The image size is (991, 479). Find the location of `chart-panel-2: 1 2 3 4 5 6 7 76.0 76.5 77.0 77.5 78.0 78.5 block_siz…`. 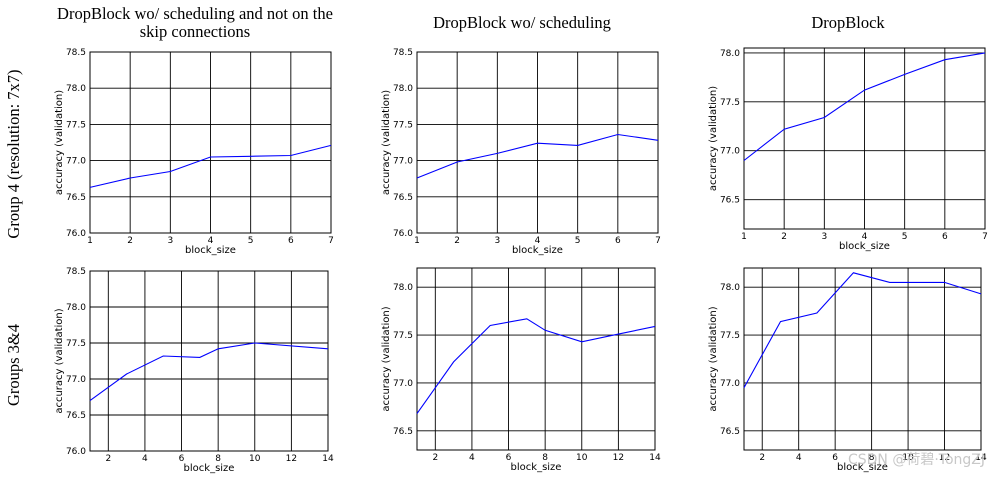

chart-panel-2: 1 2 3 4 5 6 7 76.0 76.5 77.0 77.5 78.0 78.5 block_siz… is located at coordinates (521, 152).